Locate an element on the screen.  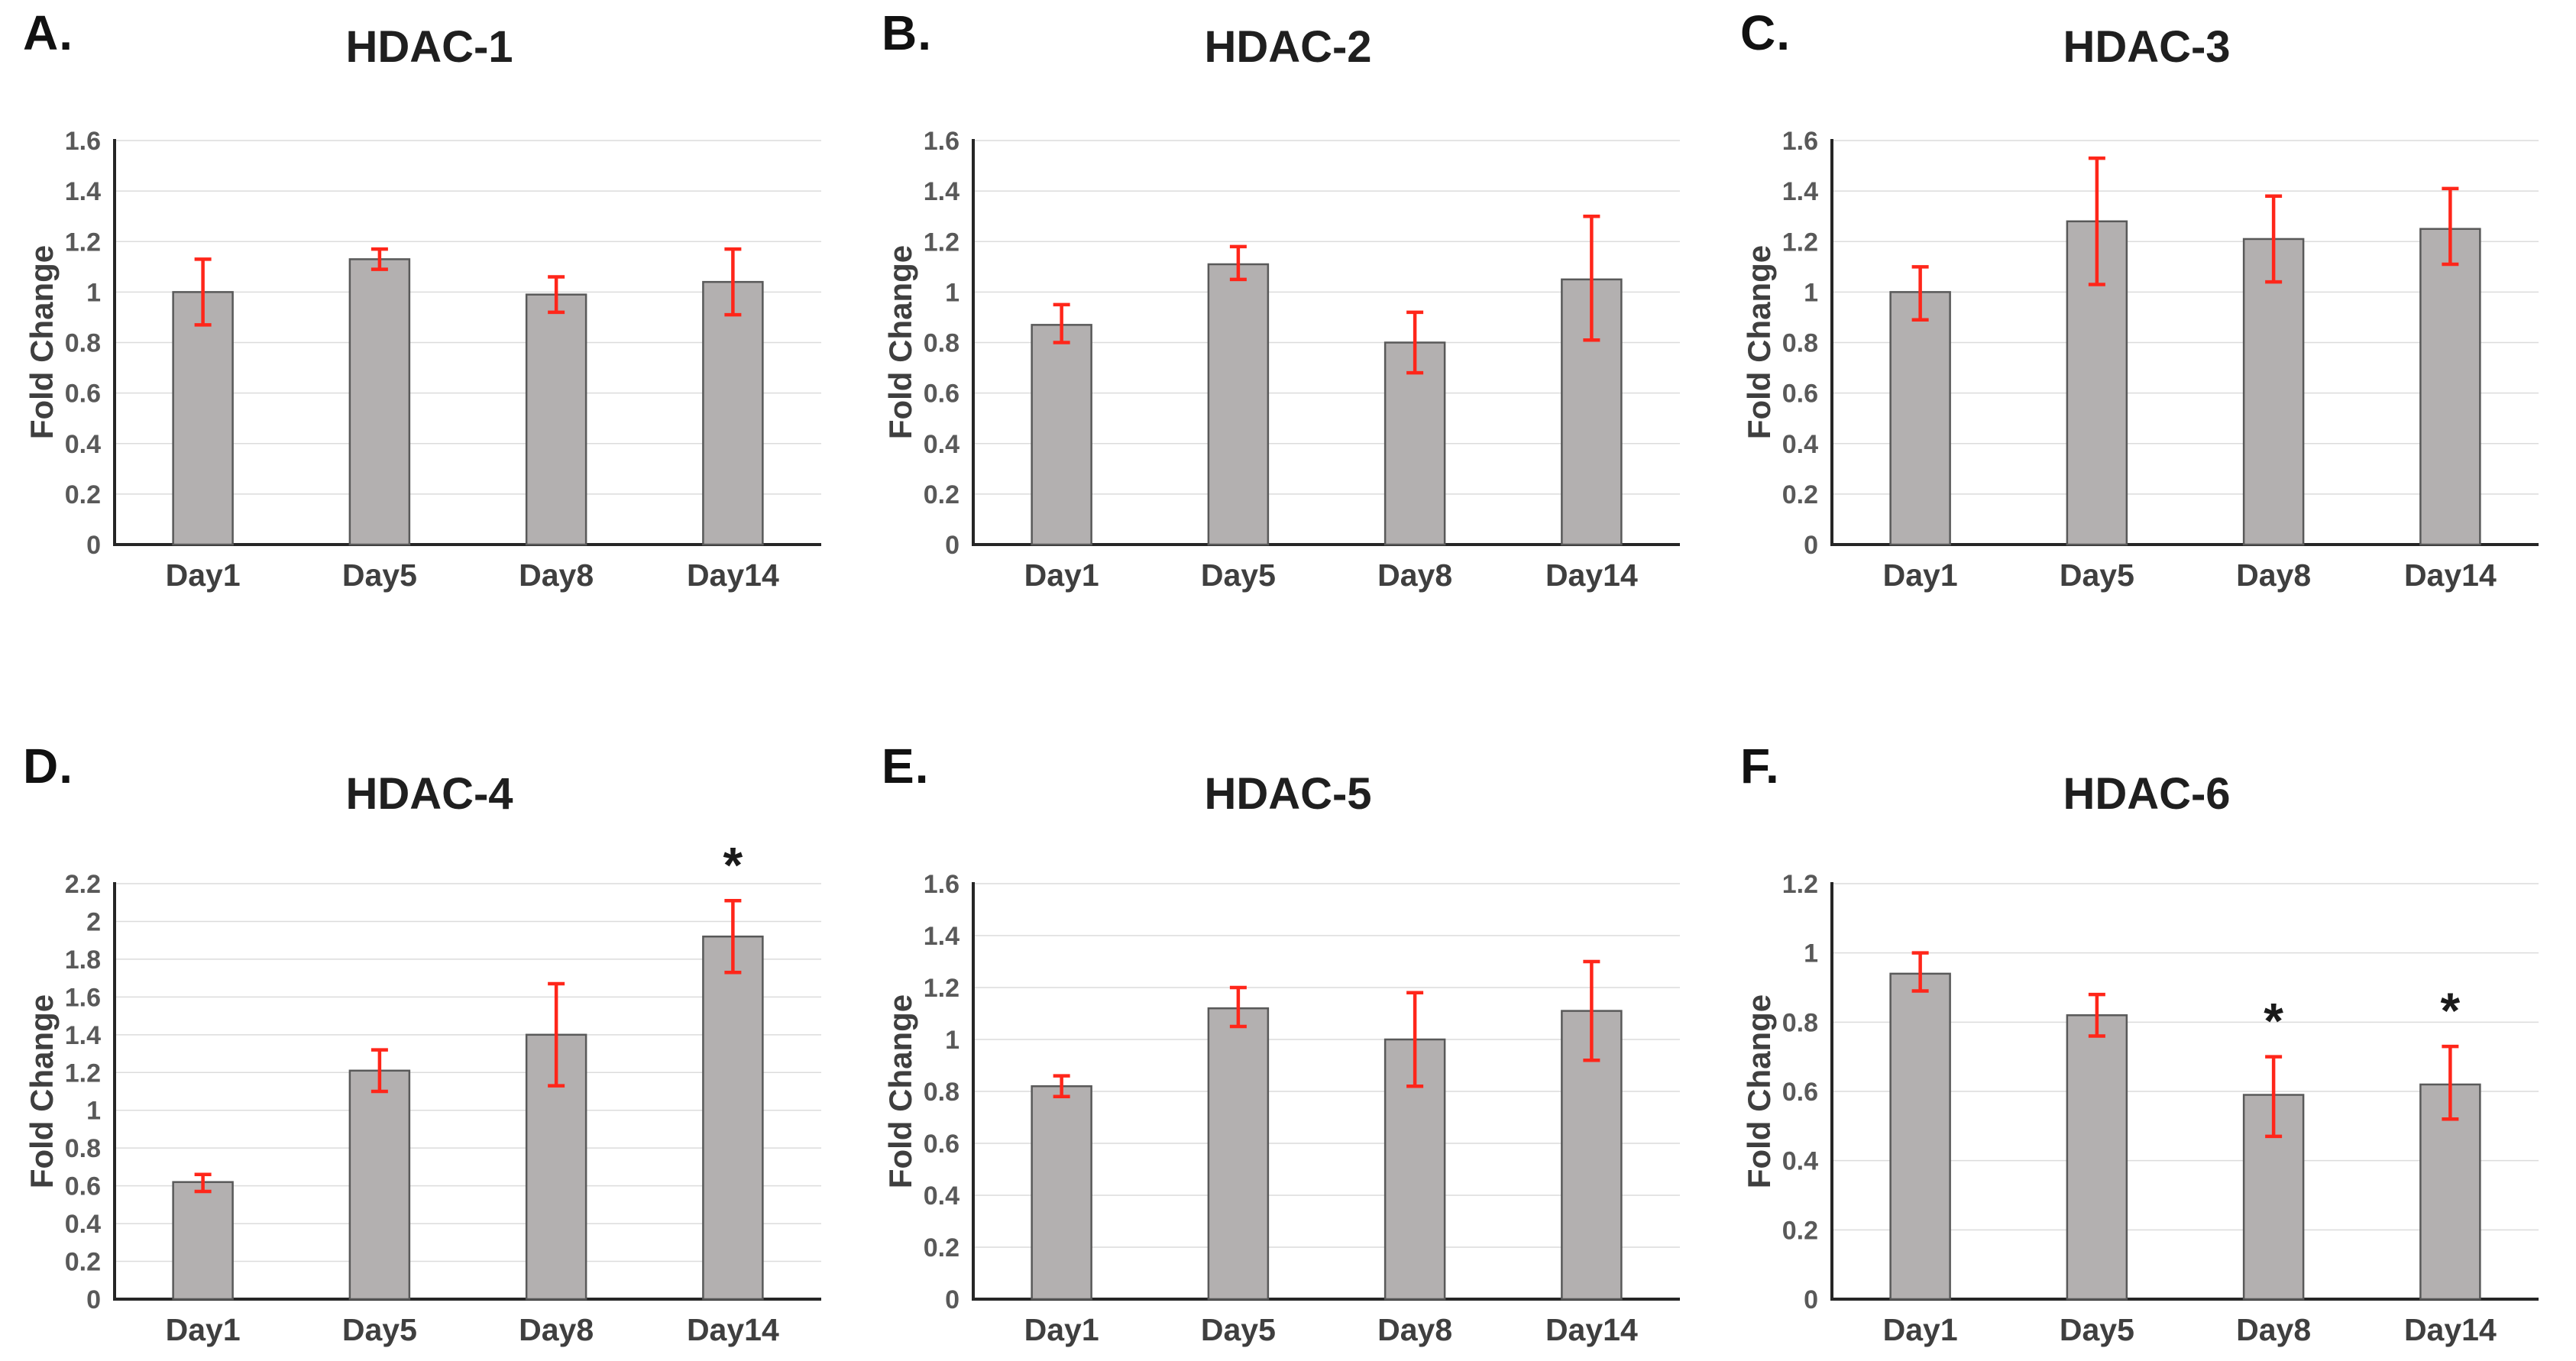
y-tick-label: 1.8 is located at coordinates (83, 960).